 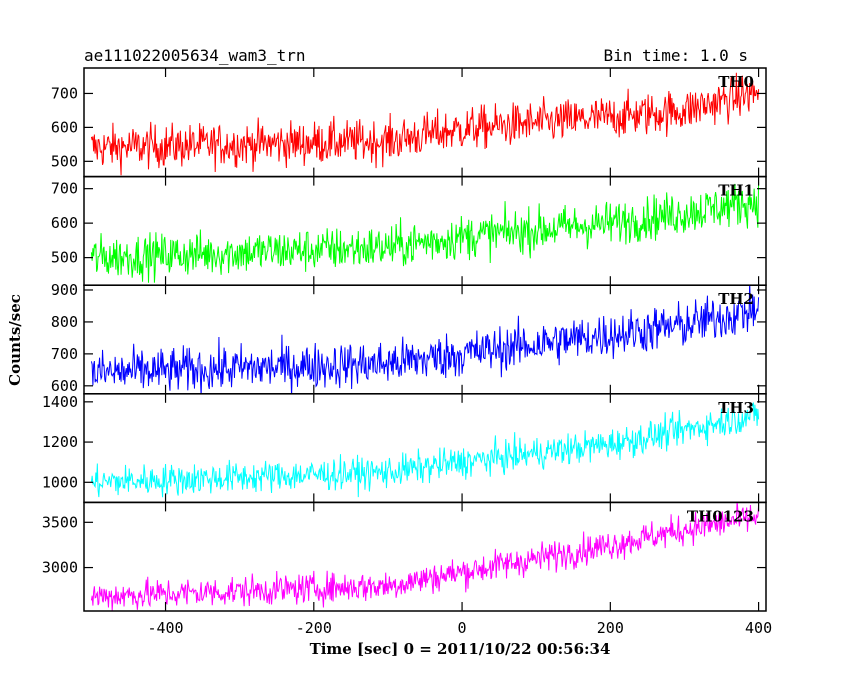 What do you see at coordinates (64, 127) in the screenshot?
I see `y-tick-label-th0: 600` at bounding box center [64, 127].